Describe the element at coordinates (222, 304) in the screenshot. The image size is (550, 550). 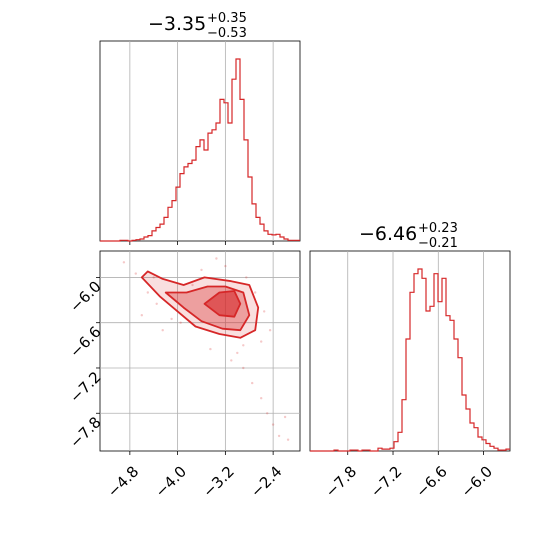
I see `contour-inner` at that location.